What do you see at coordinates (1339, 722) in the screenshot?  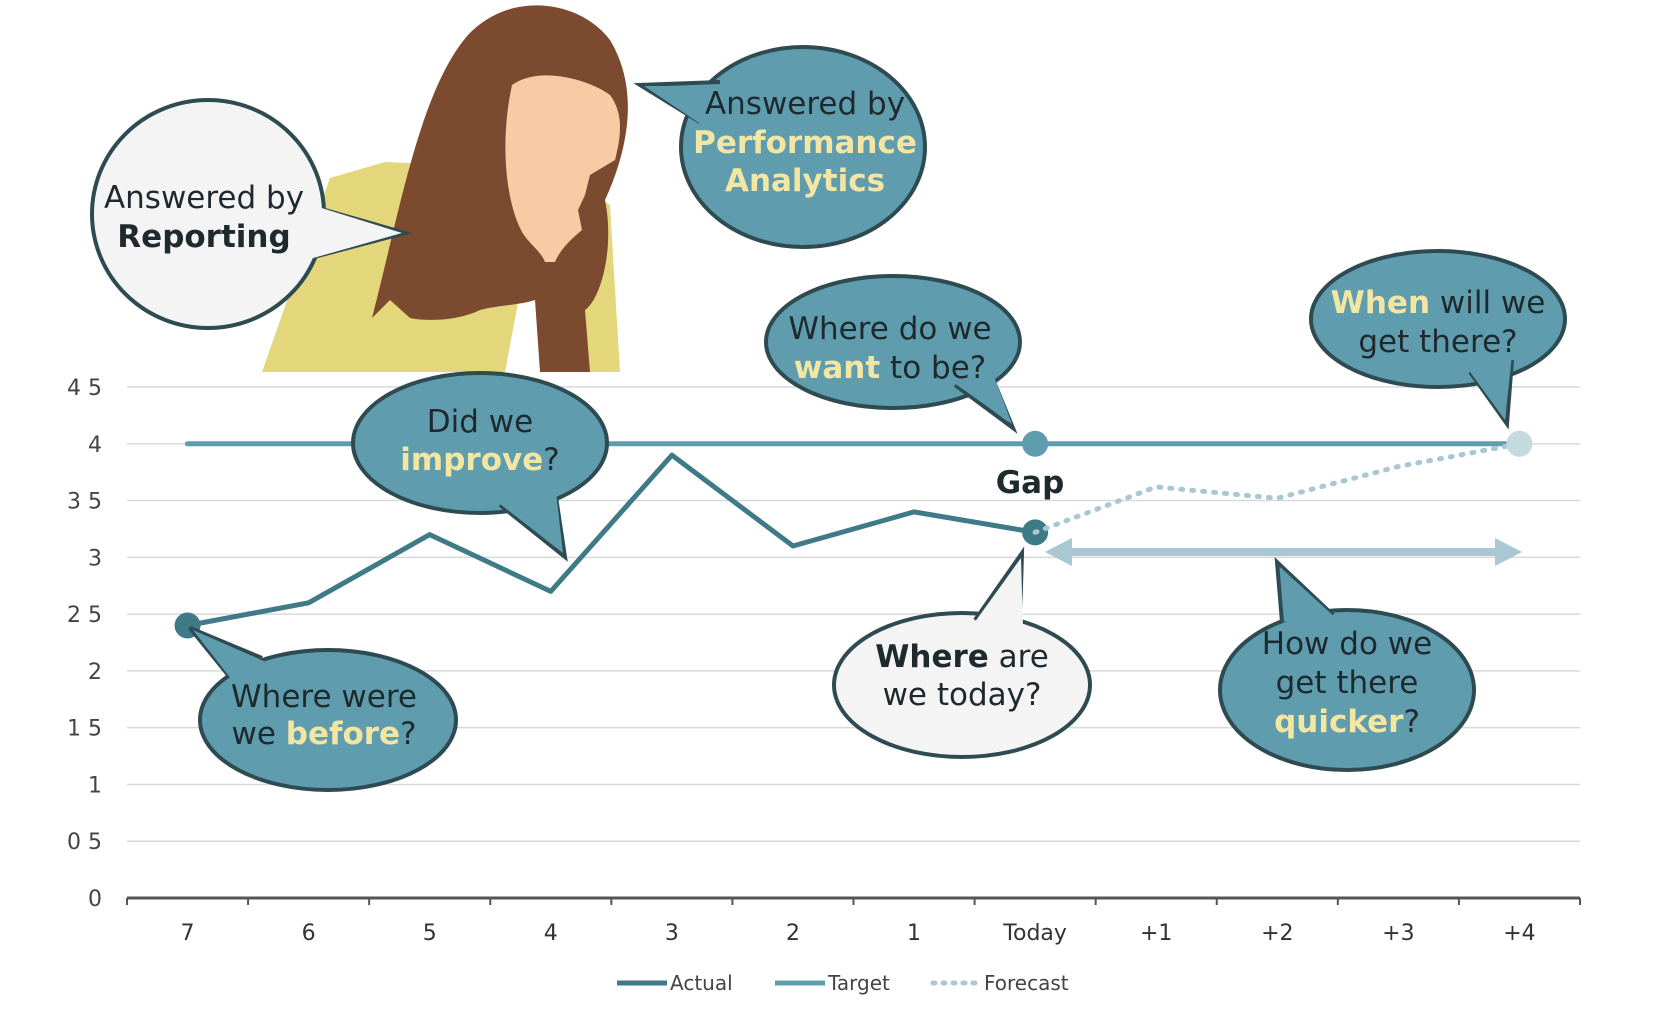 I see `bubble-quicker-highlight: quicker` at bounding box center [1339, 722].